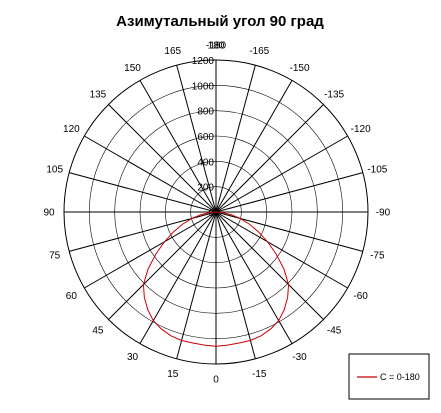 This screenshot has width=441, height=413. Describe the element at coordinates (98, 94) in the screenshot. I see `angle-tick-label: 135` at that location.